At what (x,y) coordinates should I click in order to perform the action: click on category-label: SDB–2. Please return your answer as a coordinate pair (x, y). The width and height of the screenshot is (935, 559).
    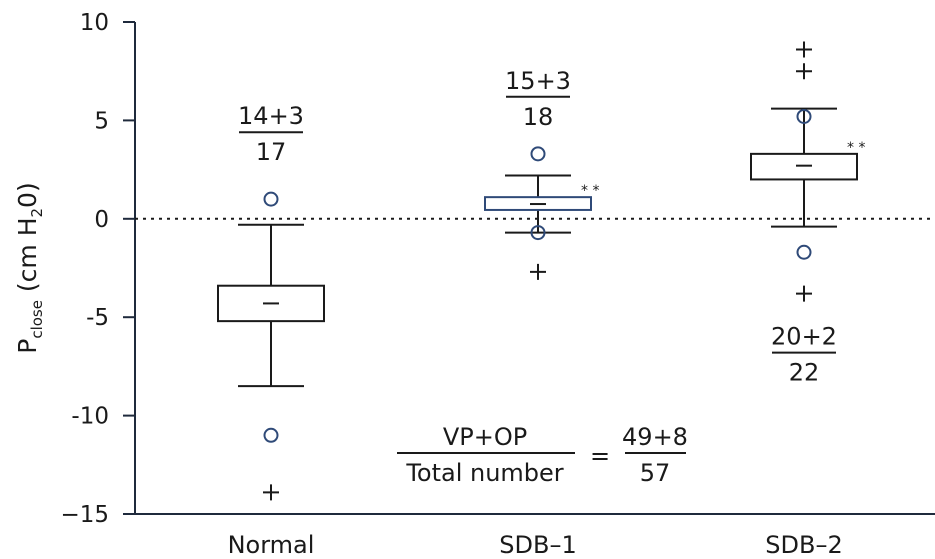
    Looking at the image, I should click on (803, 545).